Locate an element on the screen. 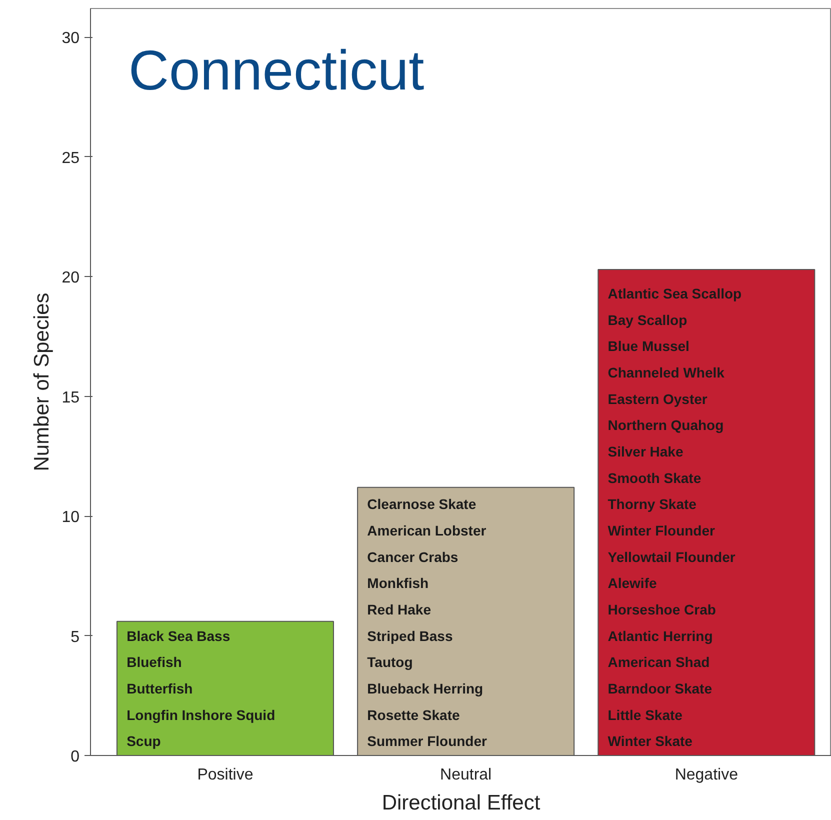 This screenshot has height=820, width=831. y-tick-label: 10 is located at coordinates (71, 517).